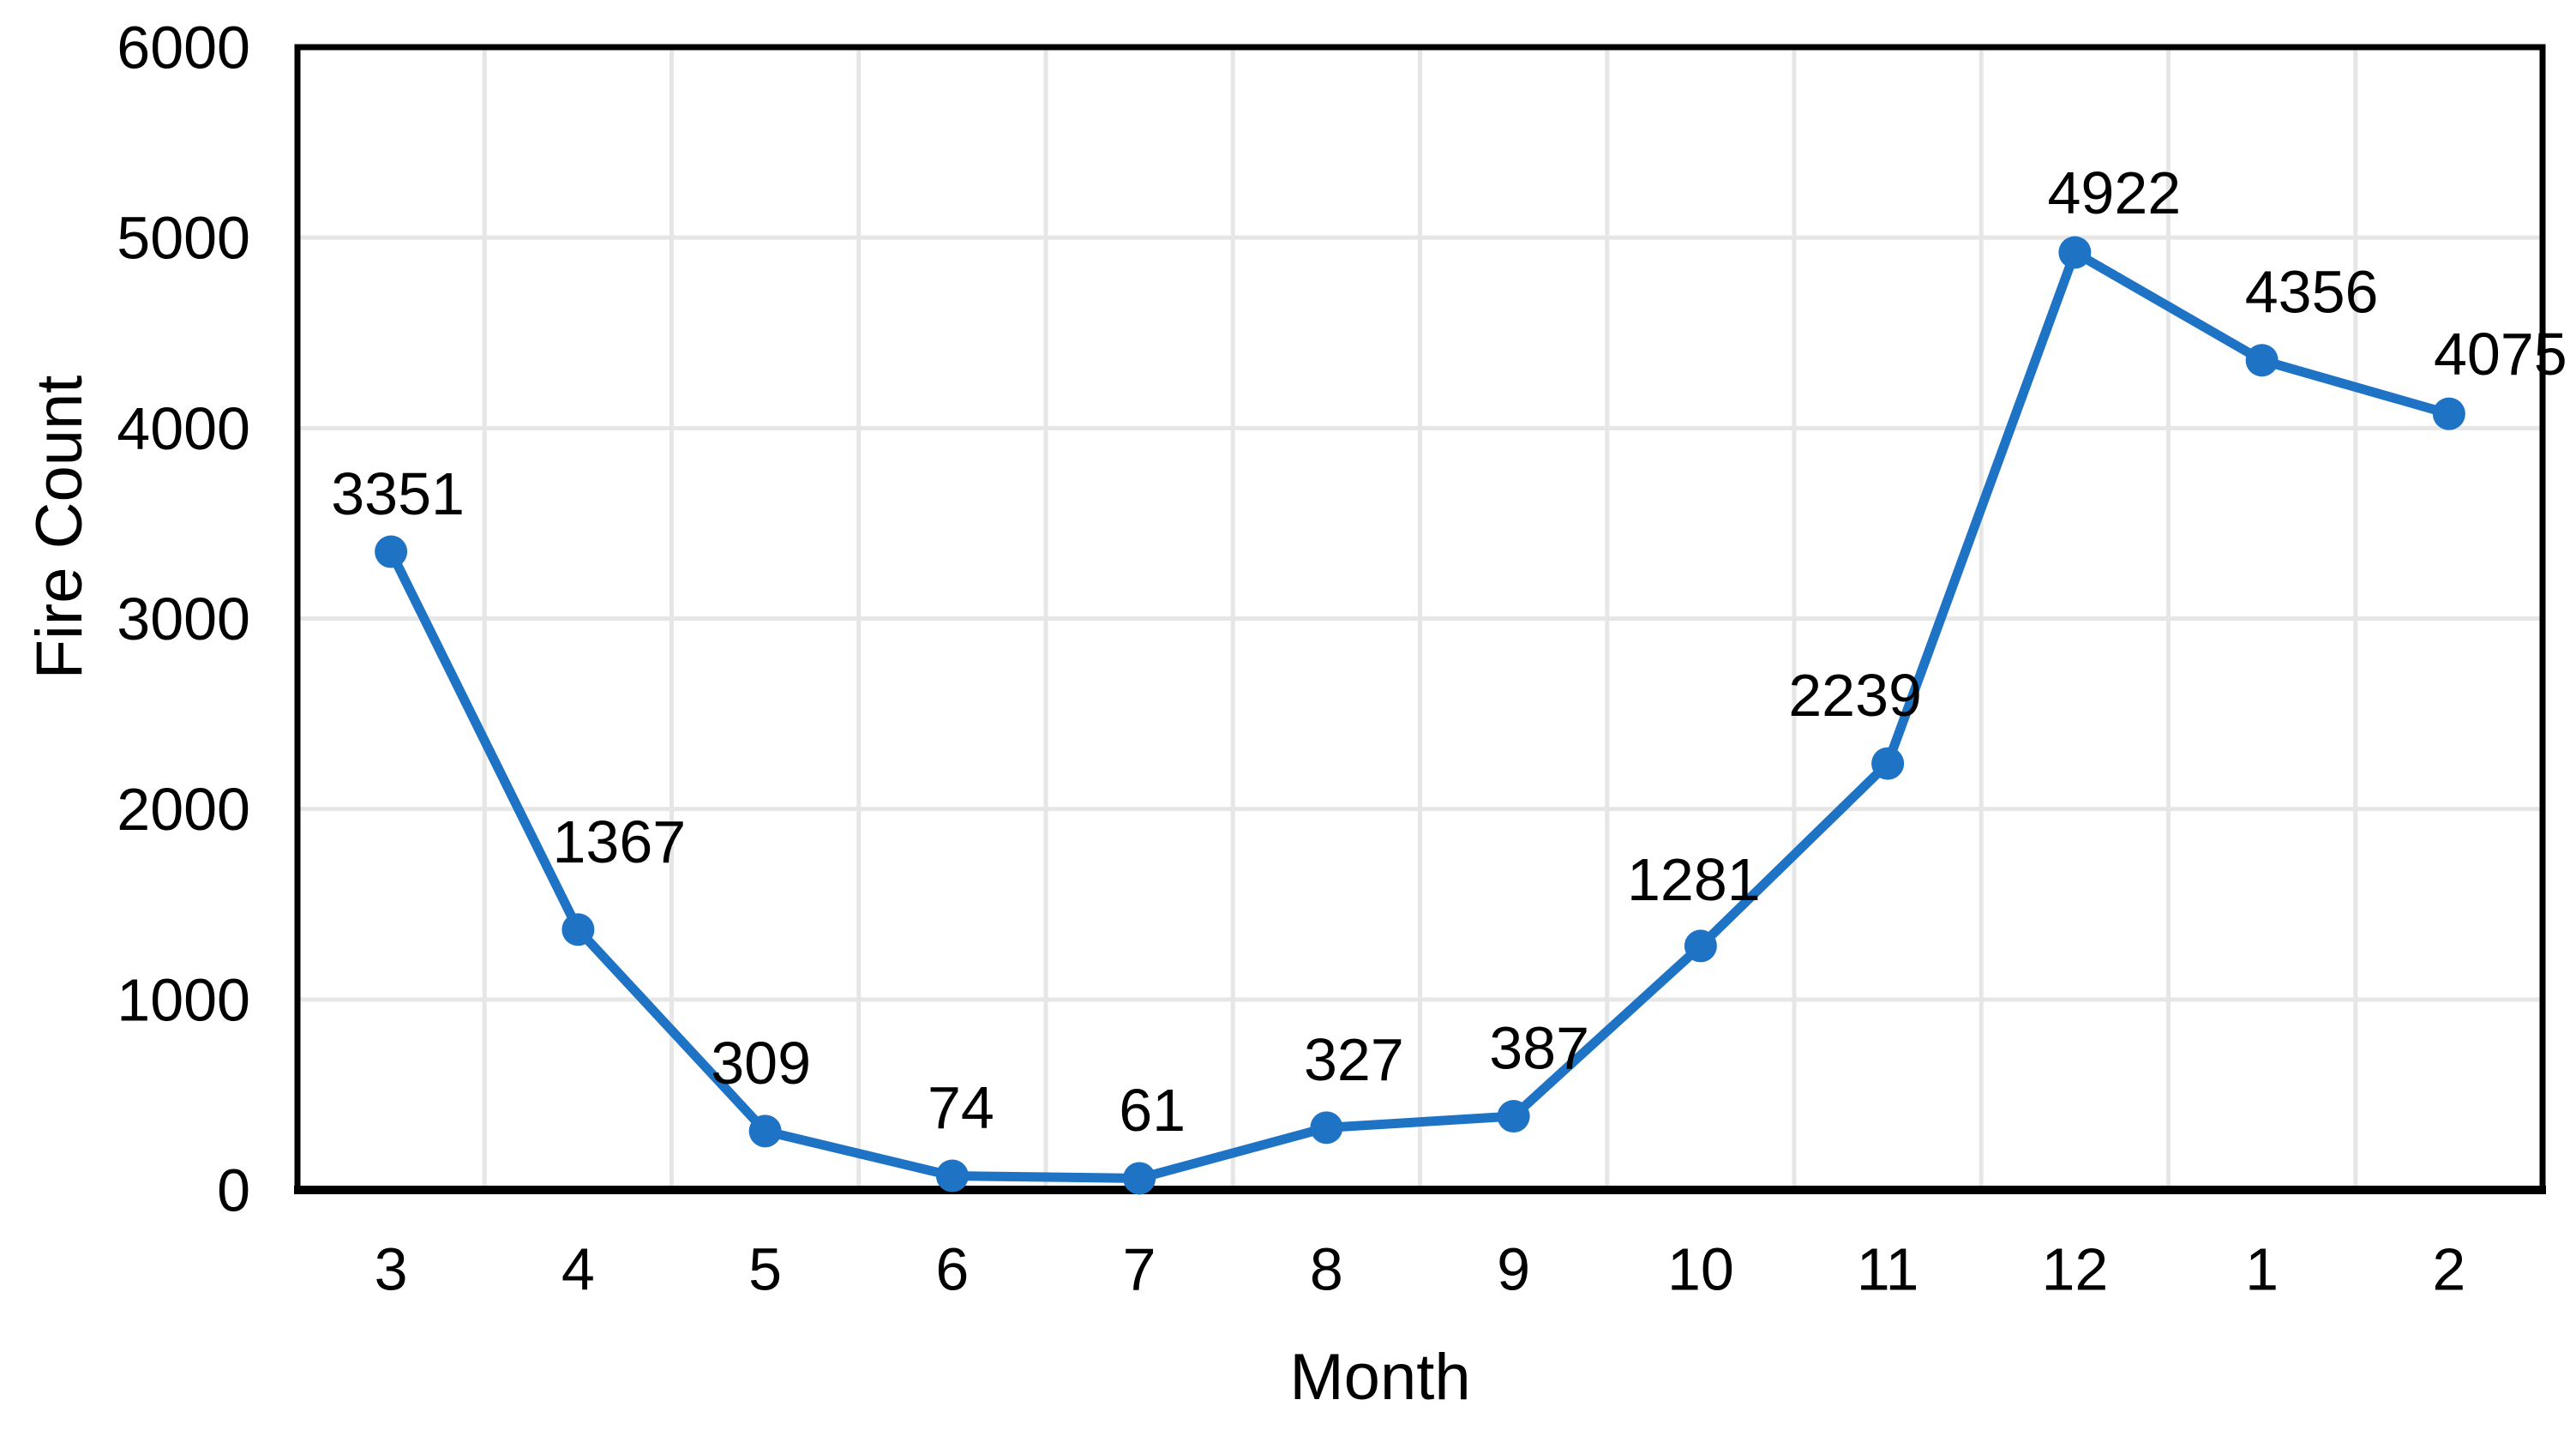 The height and width of the screenshot is (1430, 2576). What do you see at coordinates (183, 999) in the screenshot?
I see `y-tick-label: 1000` at bounding box center [183, 999].